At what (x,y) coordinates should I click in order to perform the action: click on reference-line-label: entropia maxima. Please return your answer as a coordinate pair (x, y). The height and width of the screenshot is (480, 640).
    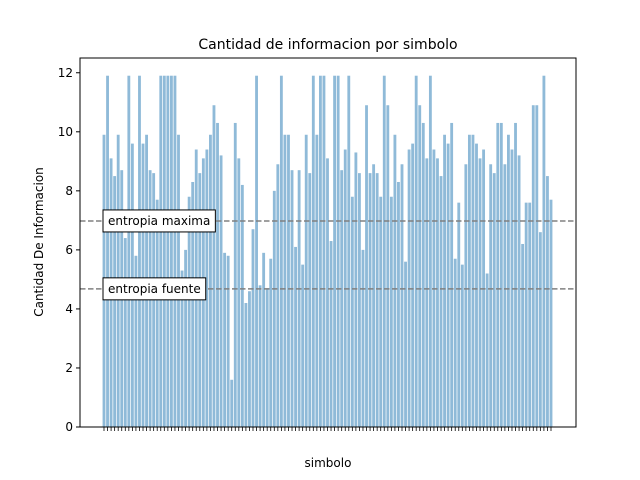
    Looking at the image, I should click on (159, 221).